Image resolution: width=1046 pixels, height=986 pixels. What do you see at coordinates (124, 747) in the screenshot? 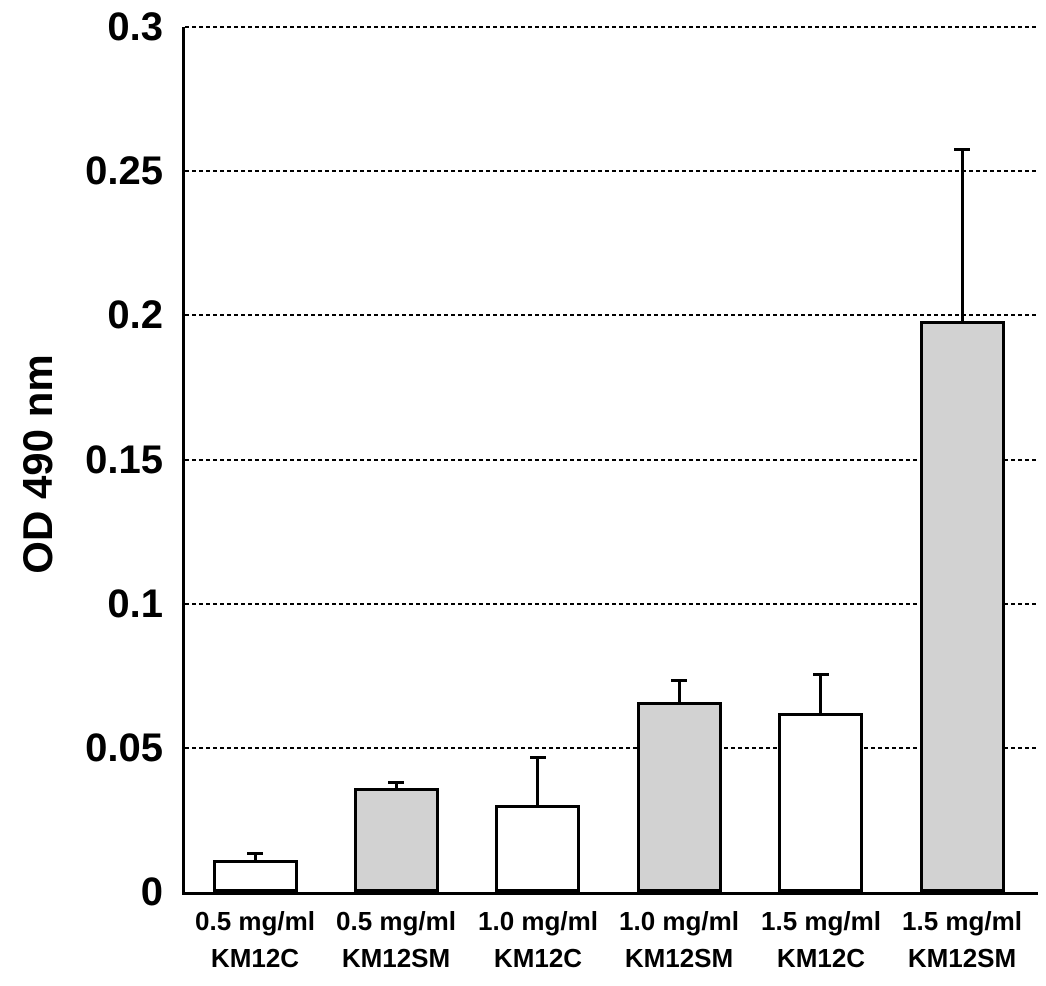
I see `y-tick-label: 0.05` at bounding box center [124, 747].